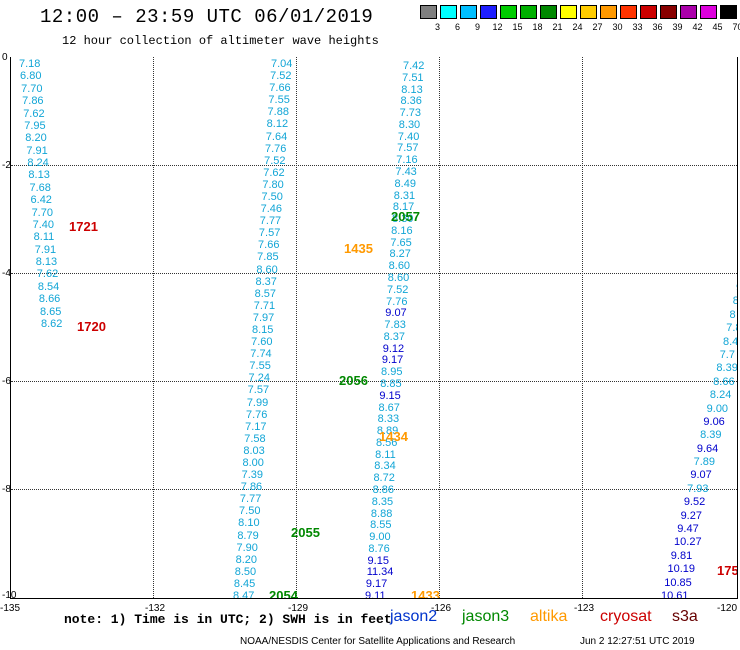 This screenshot has height=650, width=740. I want to click on wave-height-label: 9.07, so click(396, 313).